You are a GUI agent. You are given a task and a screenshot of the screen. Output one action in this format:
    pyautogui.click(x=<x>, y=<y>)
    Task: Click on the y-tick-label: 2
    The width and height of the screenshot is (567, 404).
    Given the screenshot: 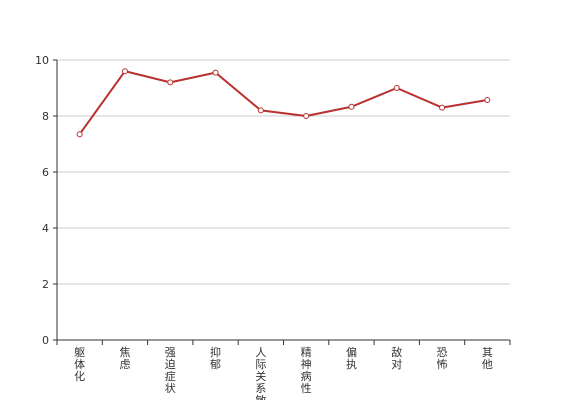 What is the action you would take?
    pyautogui.click(x=45, y=284)
    